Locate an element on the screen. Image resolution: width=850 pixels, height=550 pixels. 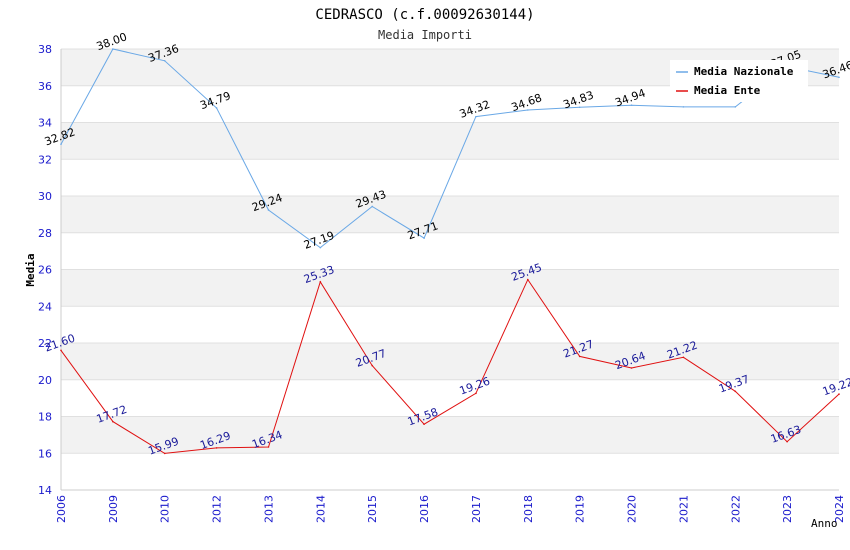
legend-label-ente: Media Ente is located at coordinates (727, 90).